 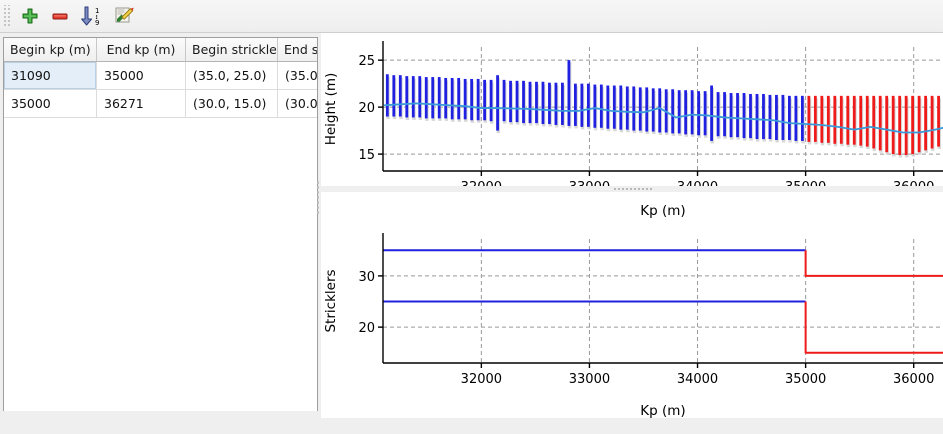 I want to click on strickler-upper-after, so click(x=873, y=263).